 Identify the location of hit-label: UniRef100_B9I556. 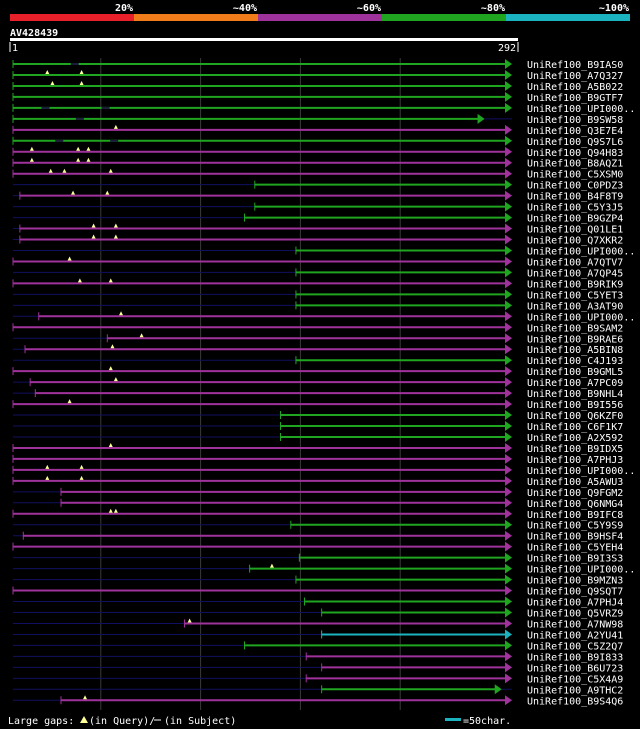
(575, 405).